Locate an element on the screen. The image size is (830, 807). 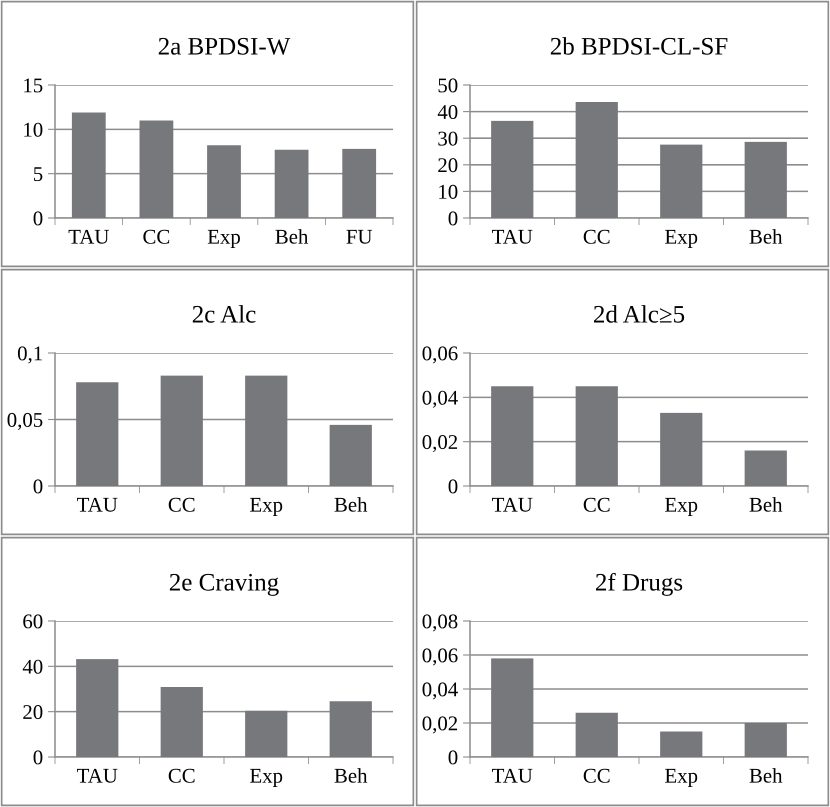
y-tick-label: 60 is located at coordinates (32, 621).